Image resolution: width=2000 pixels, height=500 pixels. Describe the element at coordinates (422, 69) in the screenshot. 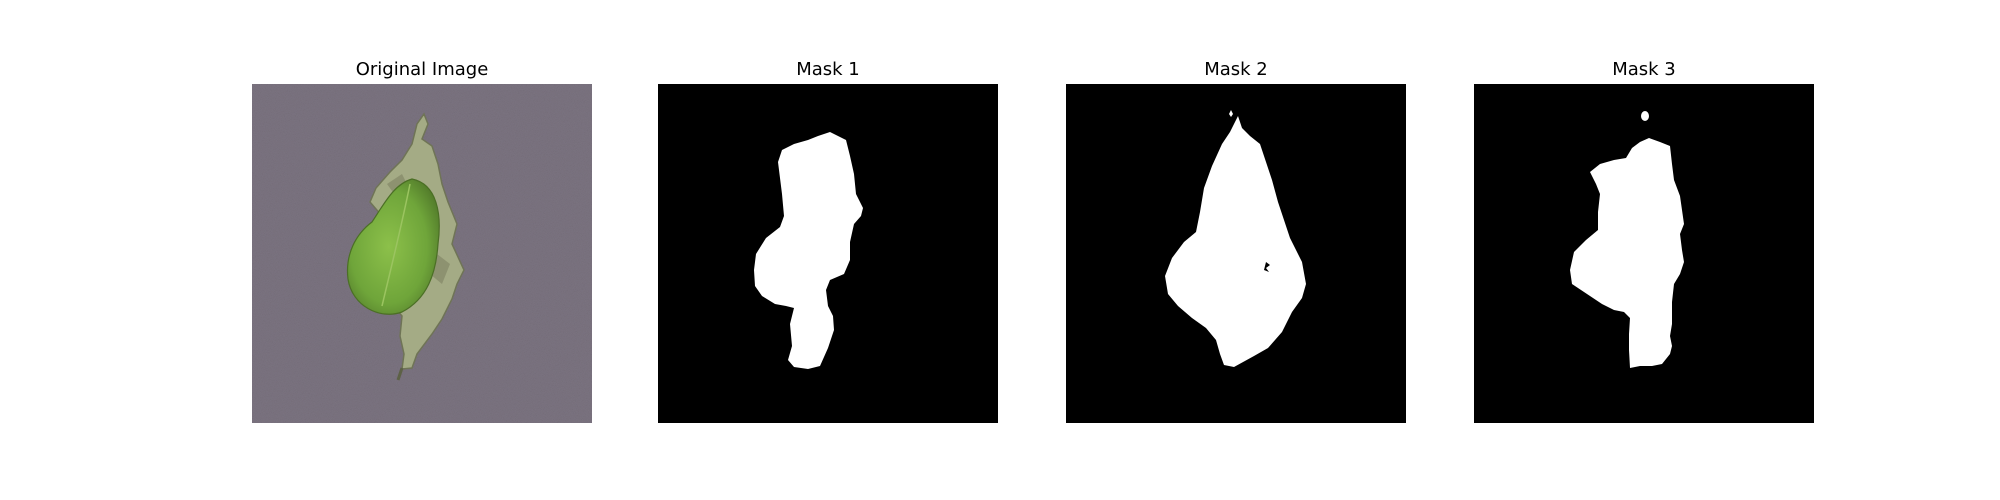

I see `panel-title: Original Image` at that location.